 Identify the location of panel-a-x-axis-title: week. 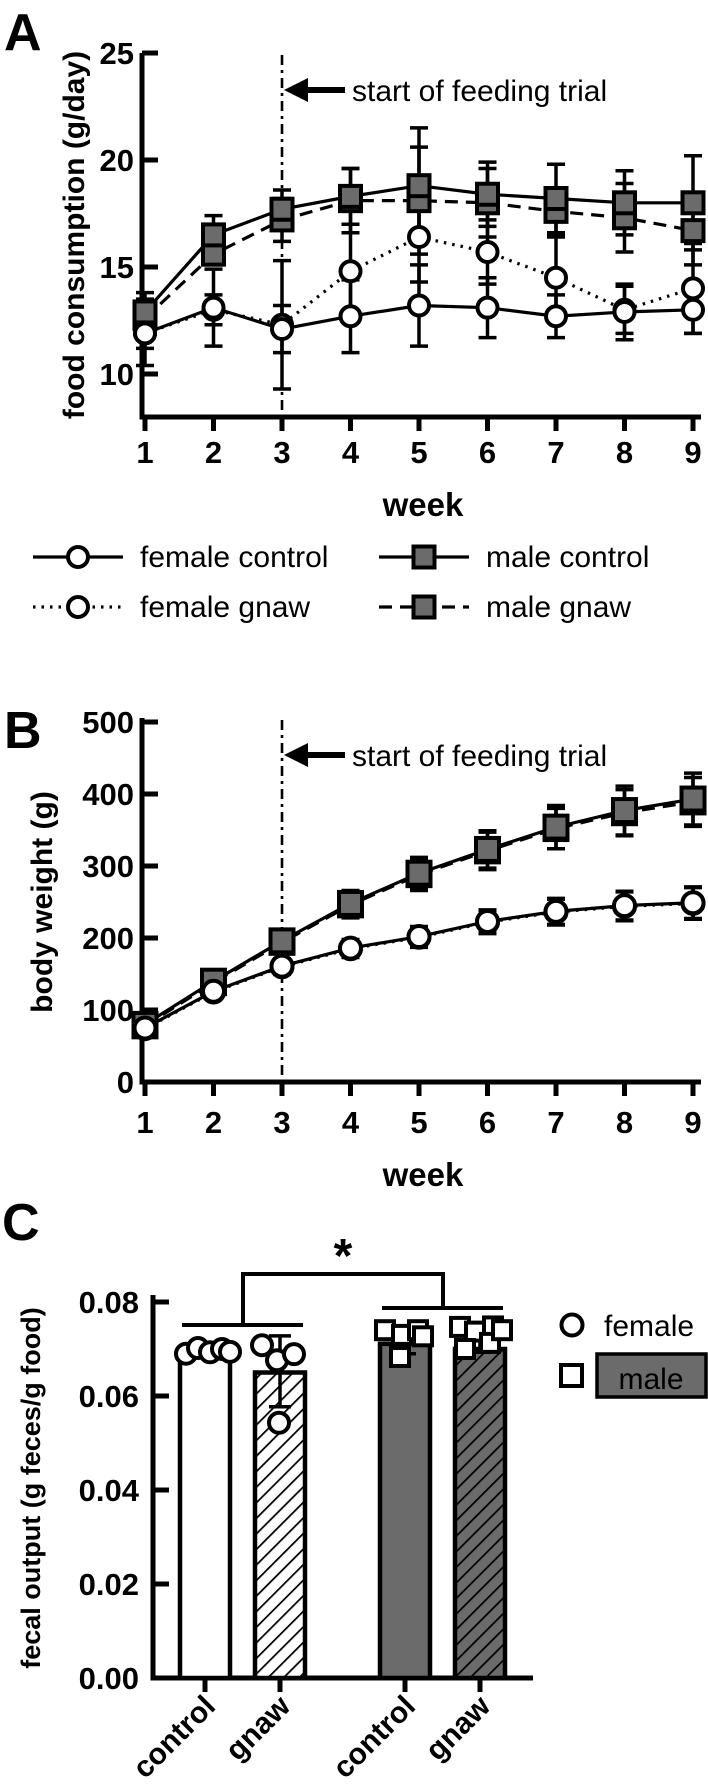
(423, 504).